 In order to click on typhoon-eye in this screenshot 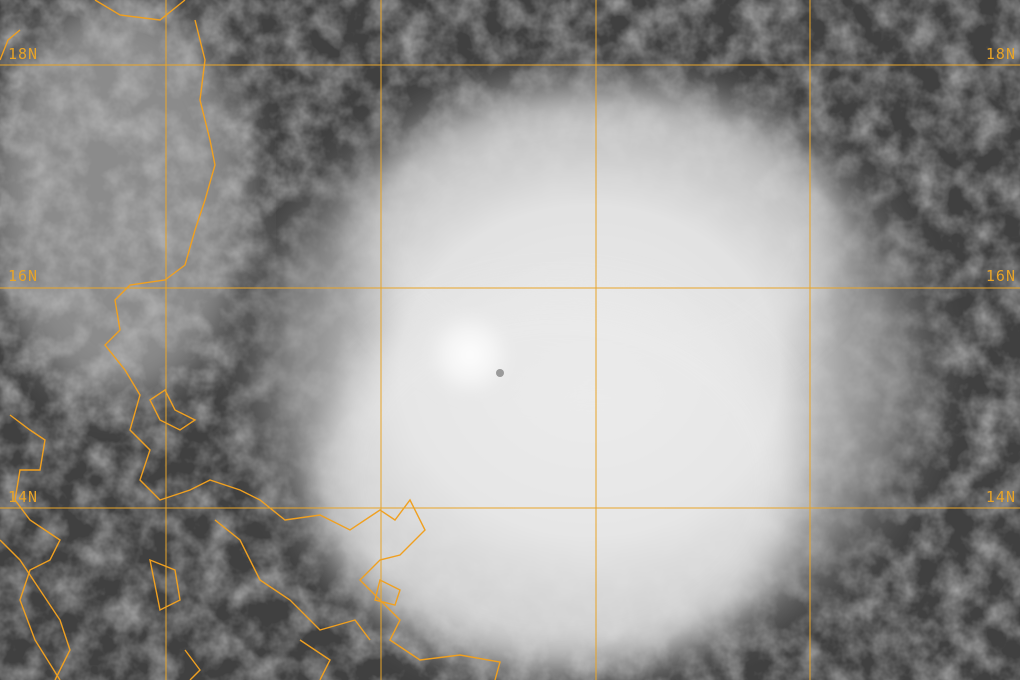, I will do `click(500, 373)`.